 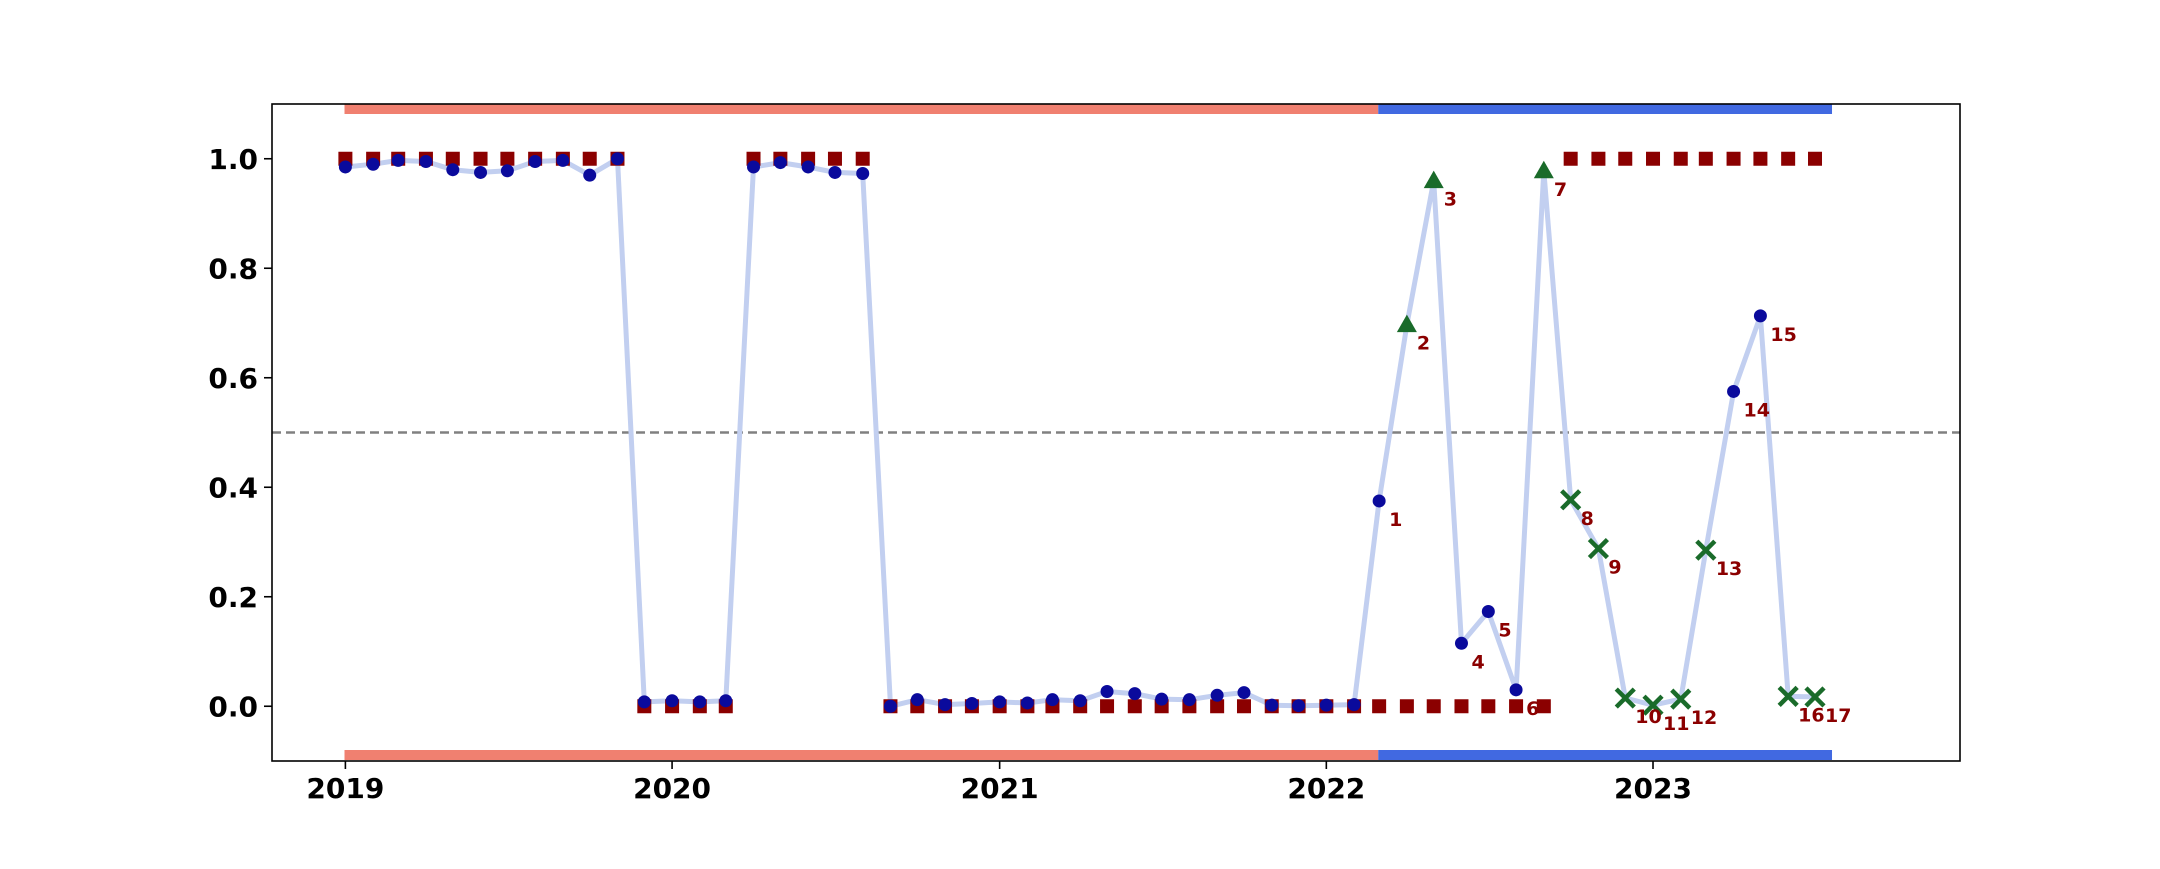 I want to click on y-tick-label-0: 0.0, so click(x=233, y=706).